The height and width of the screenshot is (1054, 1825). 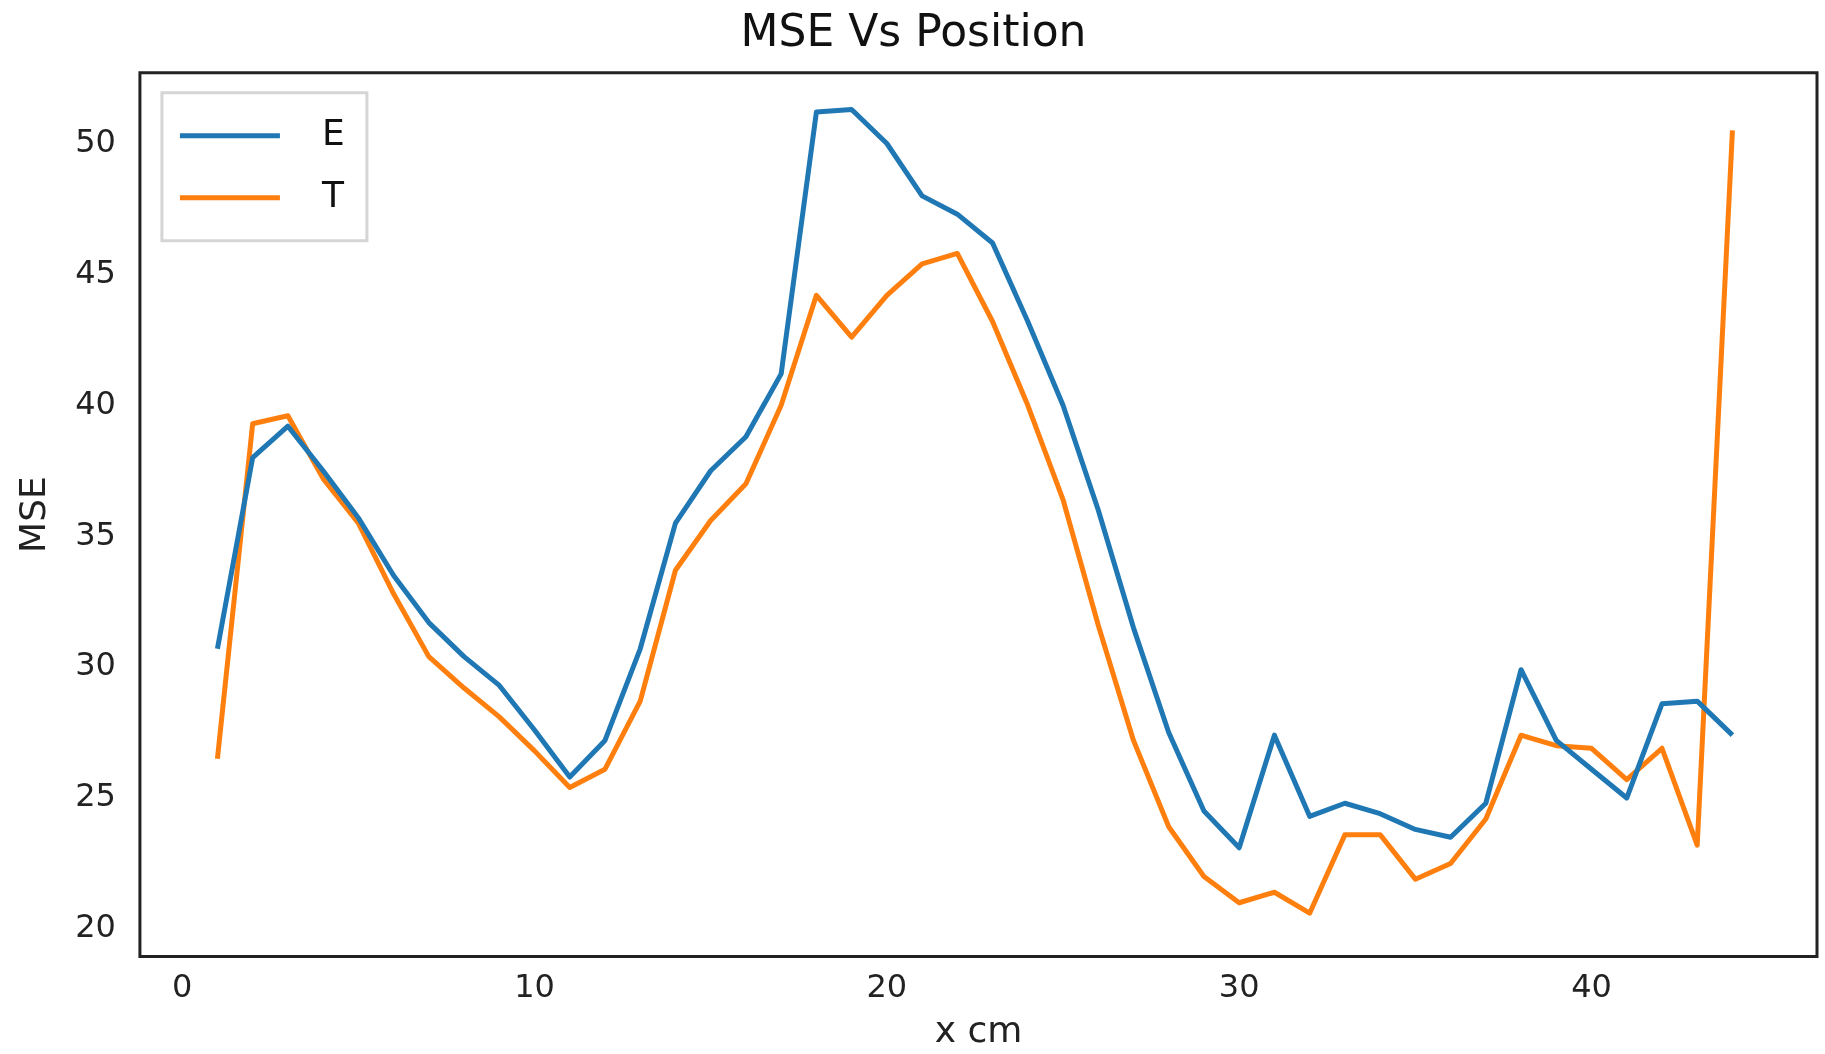 I want to click on y-tick-label: 25, so click(x=95, y=795).